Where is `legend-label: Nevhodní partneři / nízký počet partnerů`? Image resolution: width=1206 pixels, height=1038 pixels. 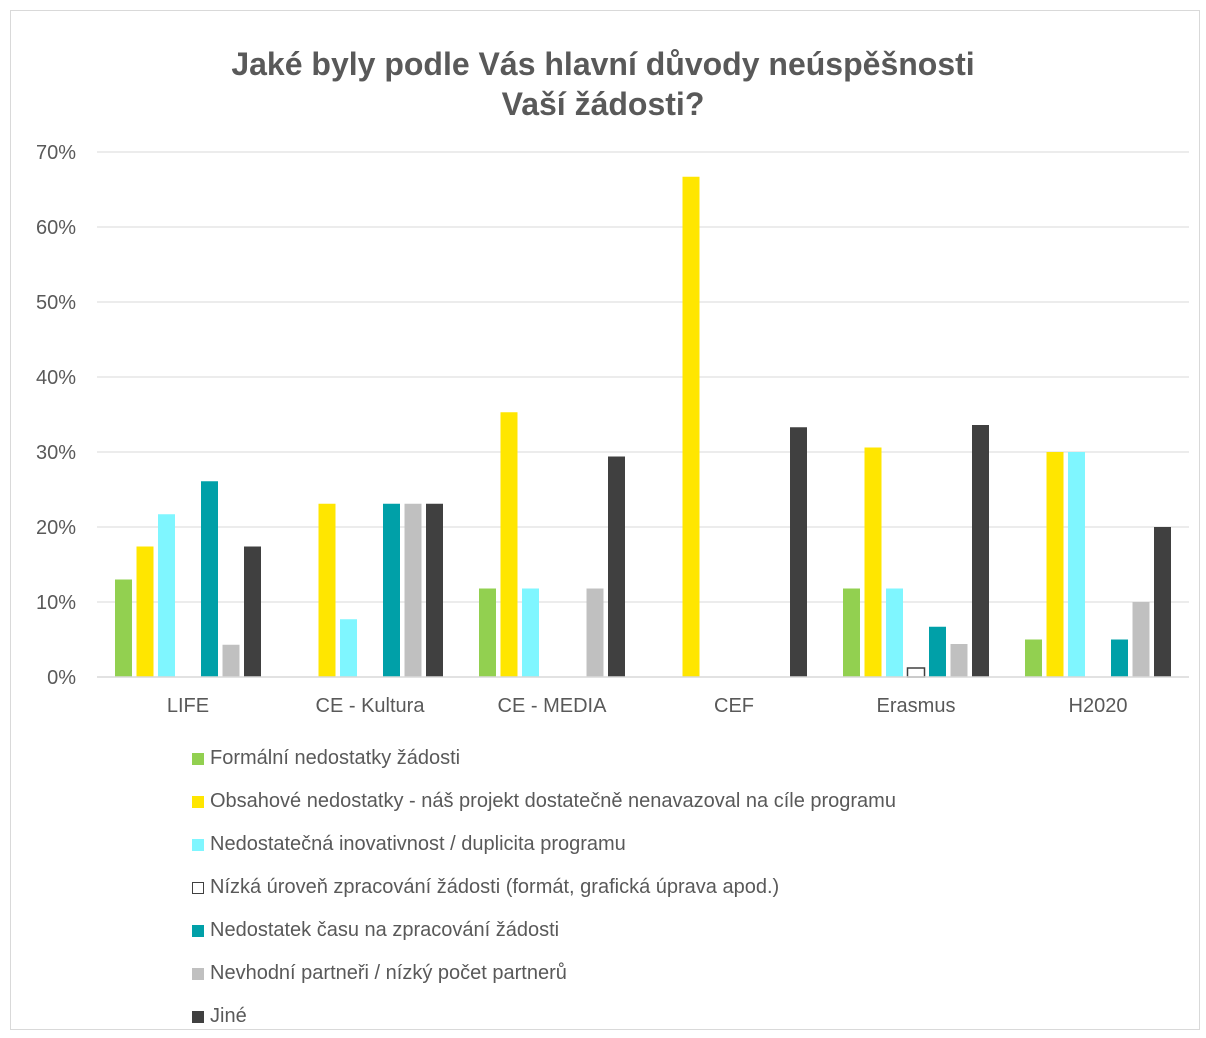 legend-label: Nevhodní partneři / nízký počet partnerů is located at coordinates (388, 973).